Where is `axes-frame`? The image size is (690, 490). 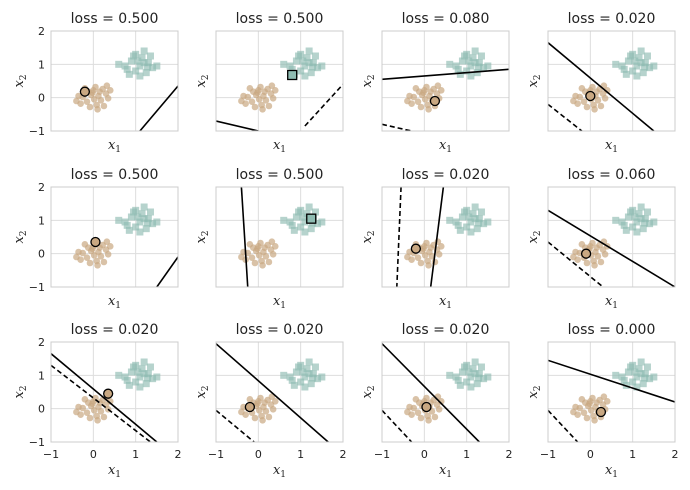 axes-frame is located at coordinates (114, 81).